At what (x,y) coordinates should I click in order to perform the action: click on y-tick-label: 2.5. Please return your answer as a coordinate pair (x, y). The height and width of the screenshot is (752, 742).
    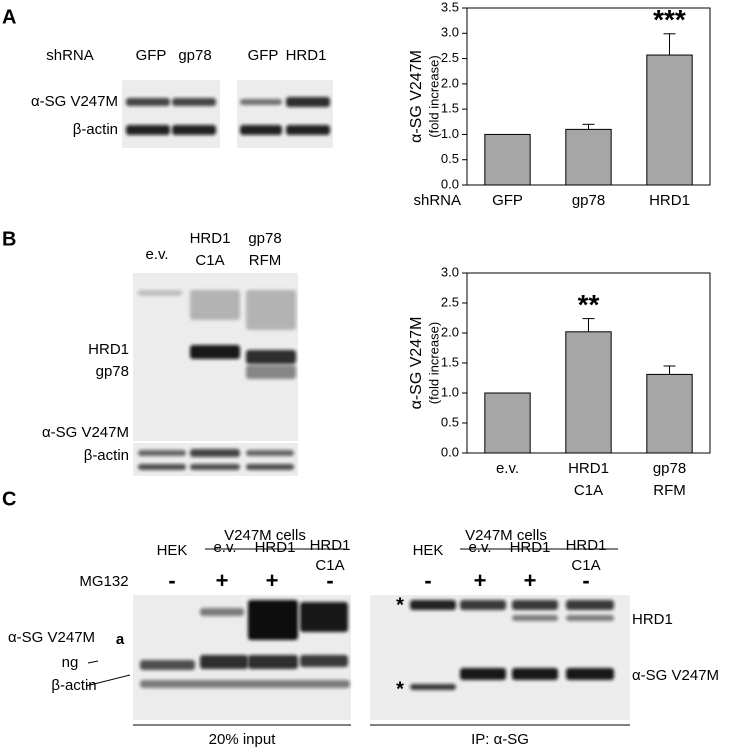
    Looking at the image, I should click on (450, 57).